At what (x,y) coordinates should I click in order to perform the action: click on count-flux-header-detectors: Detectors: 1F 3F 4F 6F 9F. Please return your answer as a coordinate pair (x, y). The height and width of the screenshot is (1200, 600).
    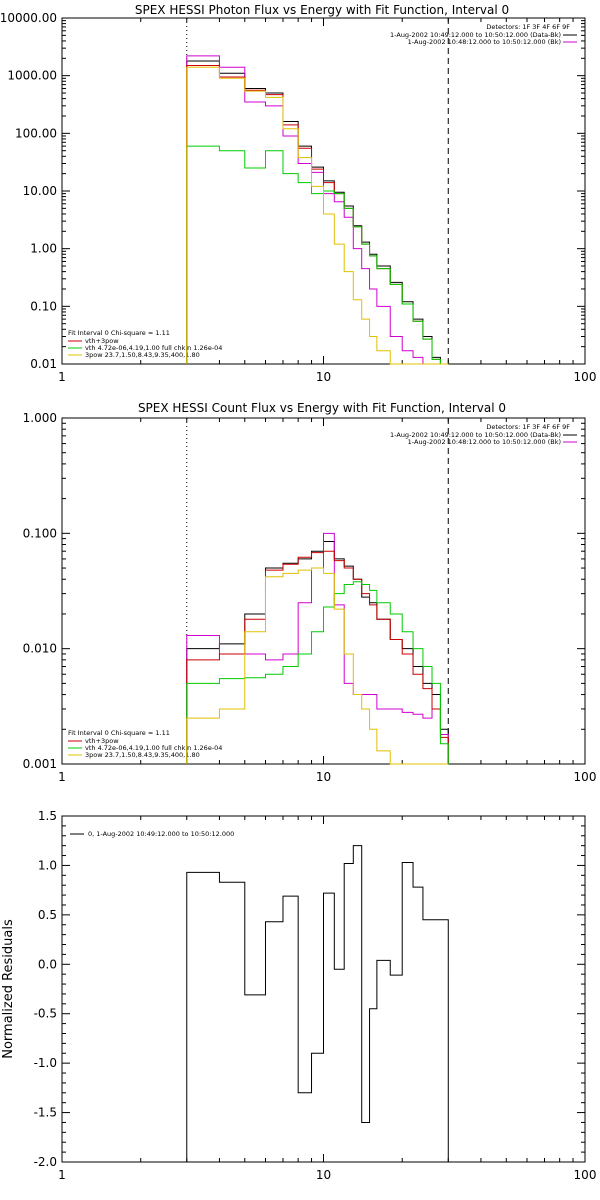
    Looking at the image, I should click on (528, 427).